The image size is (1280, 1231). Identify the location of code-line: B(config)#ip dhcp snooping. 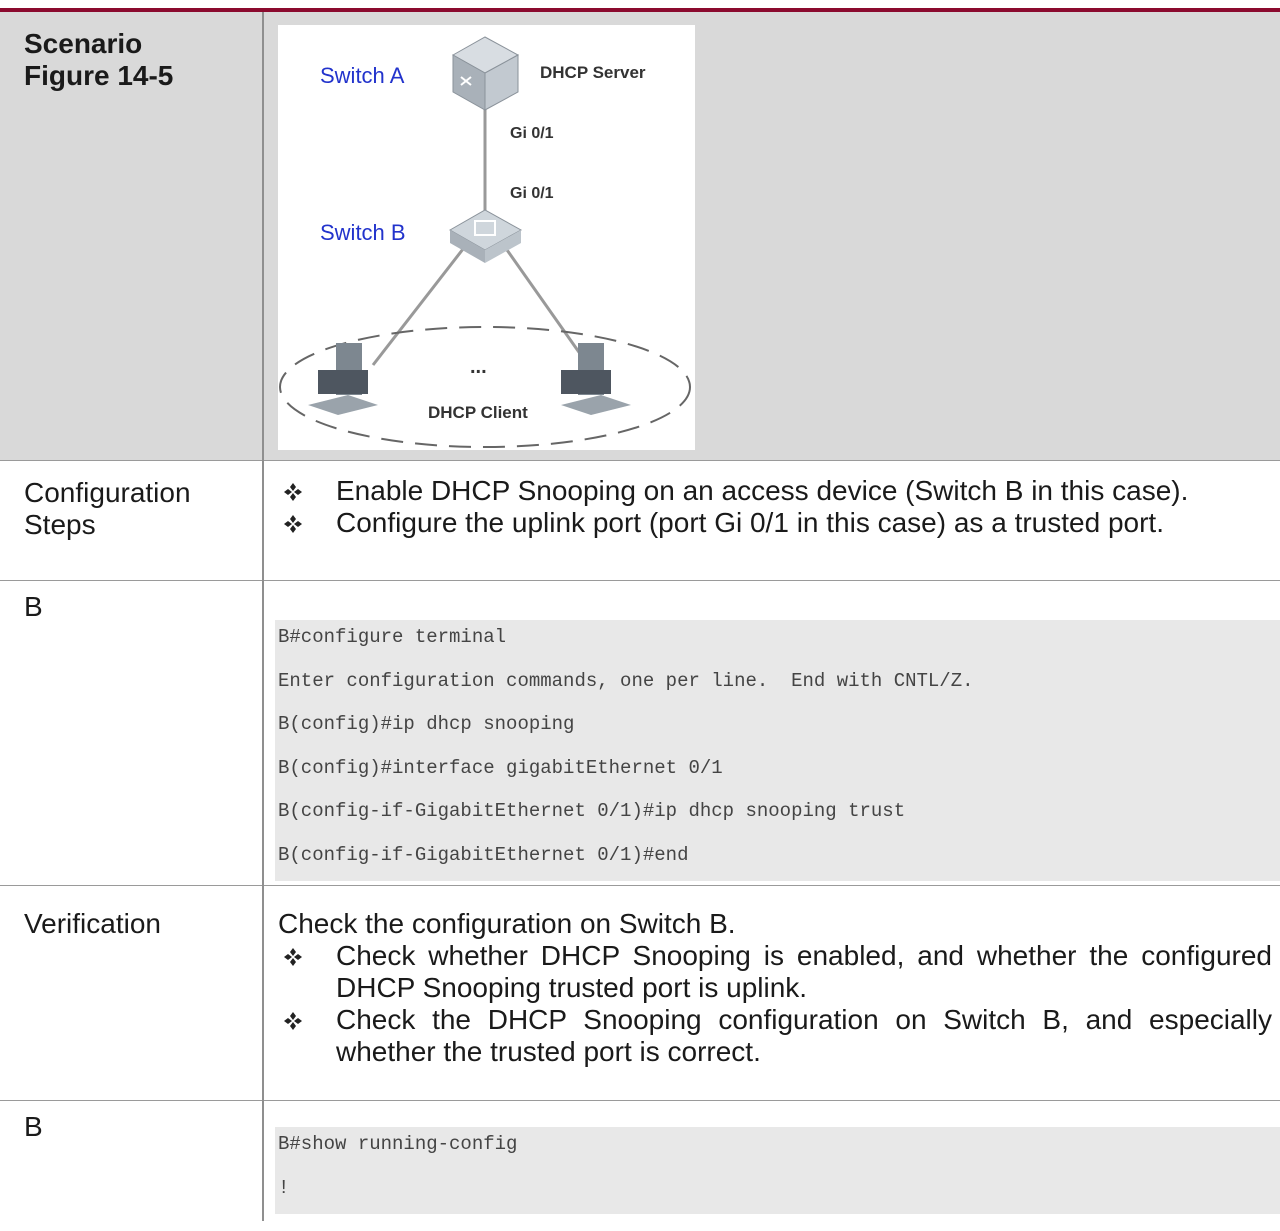
(426, 724).